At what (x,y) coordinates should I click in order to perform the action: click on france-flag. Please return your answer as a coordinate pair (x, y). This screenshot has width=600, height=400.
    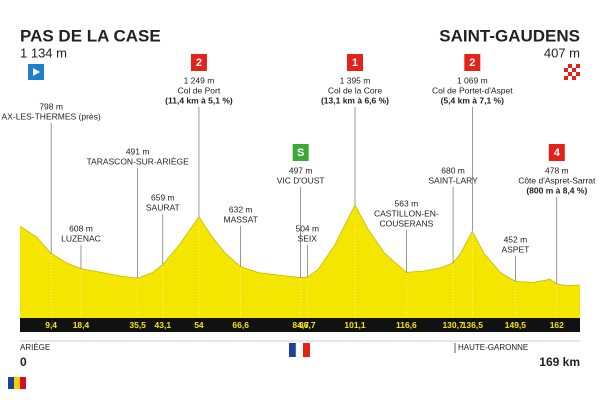
    Looking at the image, I should click on (299, 350).